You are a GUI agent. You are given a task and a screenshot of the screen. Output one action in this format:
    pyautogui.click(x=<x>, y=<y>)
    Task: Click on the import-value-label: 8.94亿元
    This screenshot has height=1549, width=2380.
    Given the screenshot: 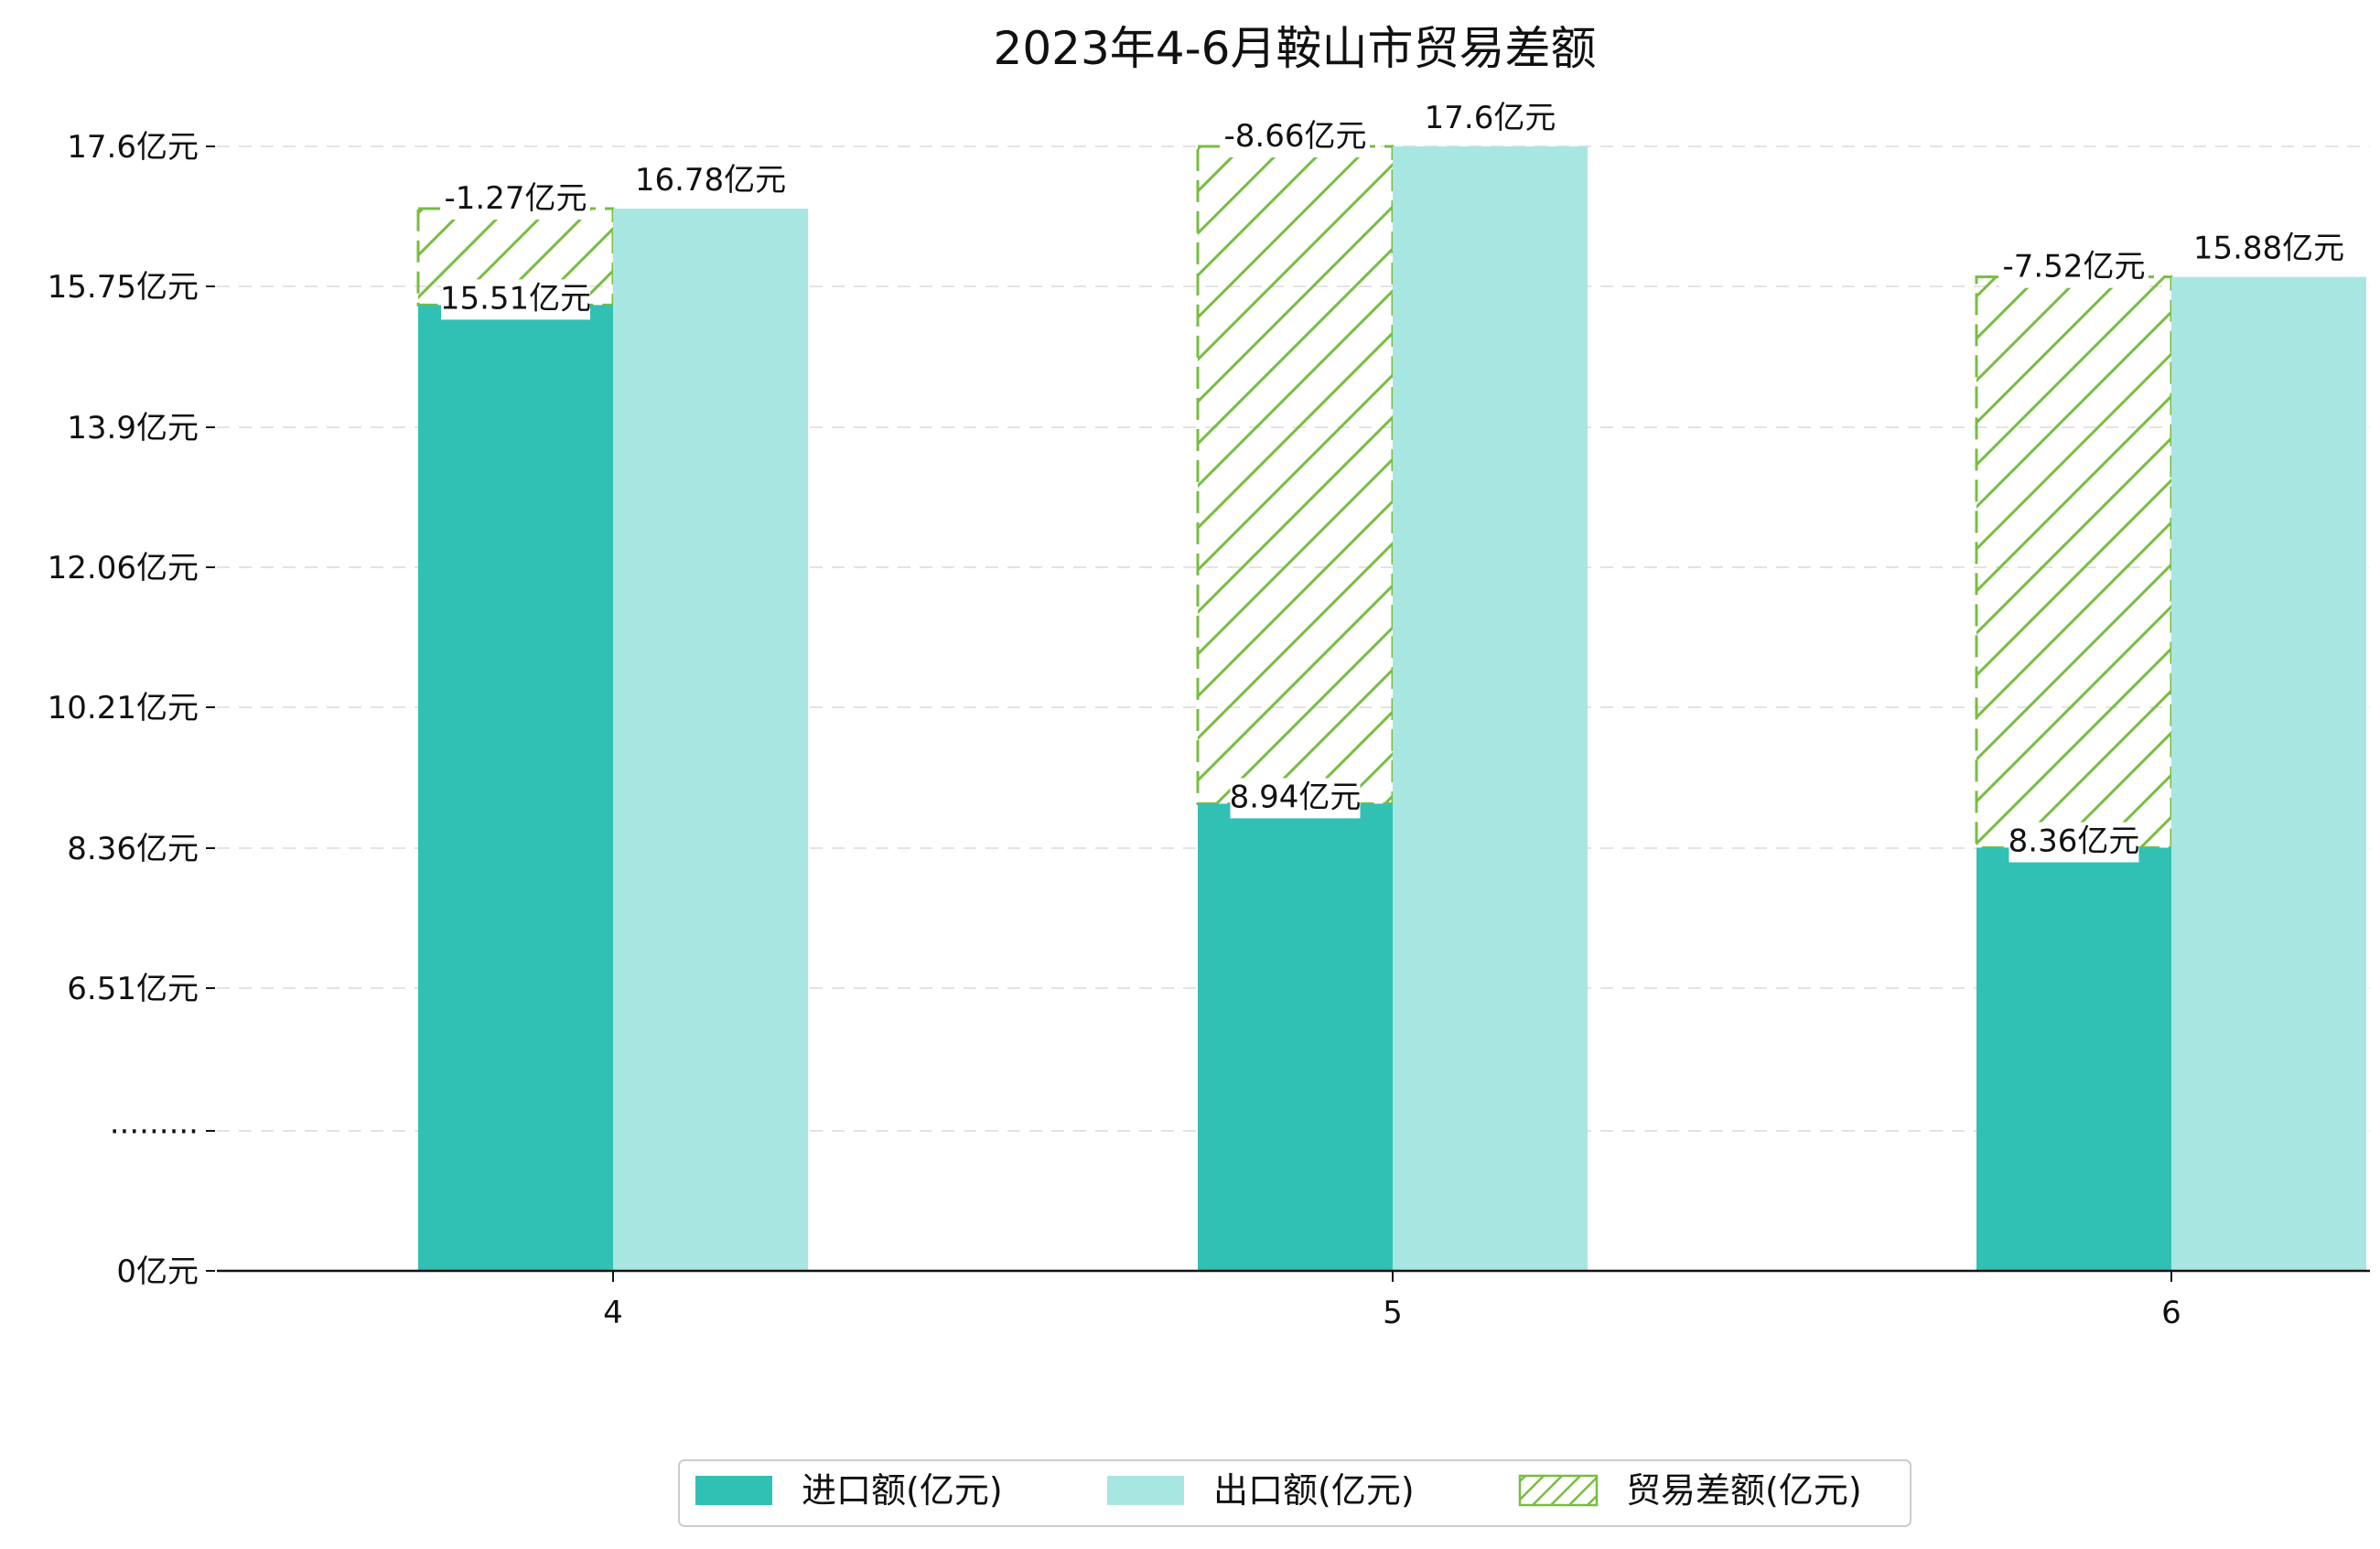 What is the action you would take?
    pyautogui.click(x=1296, y=797)
    